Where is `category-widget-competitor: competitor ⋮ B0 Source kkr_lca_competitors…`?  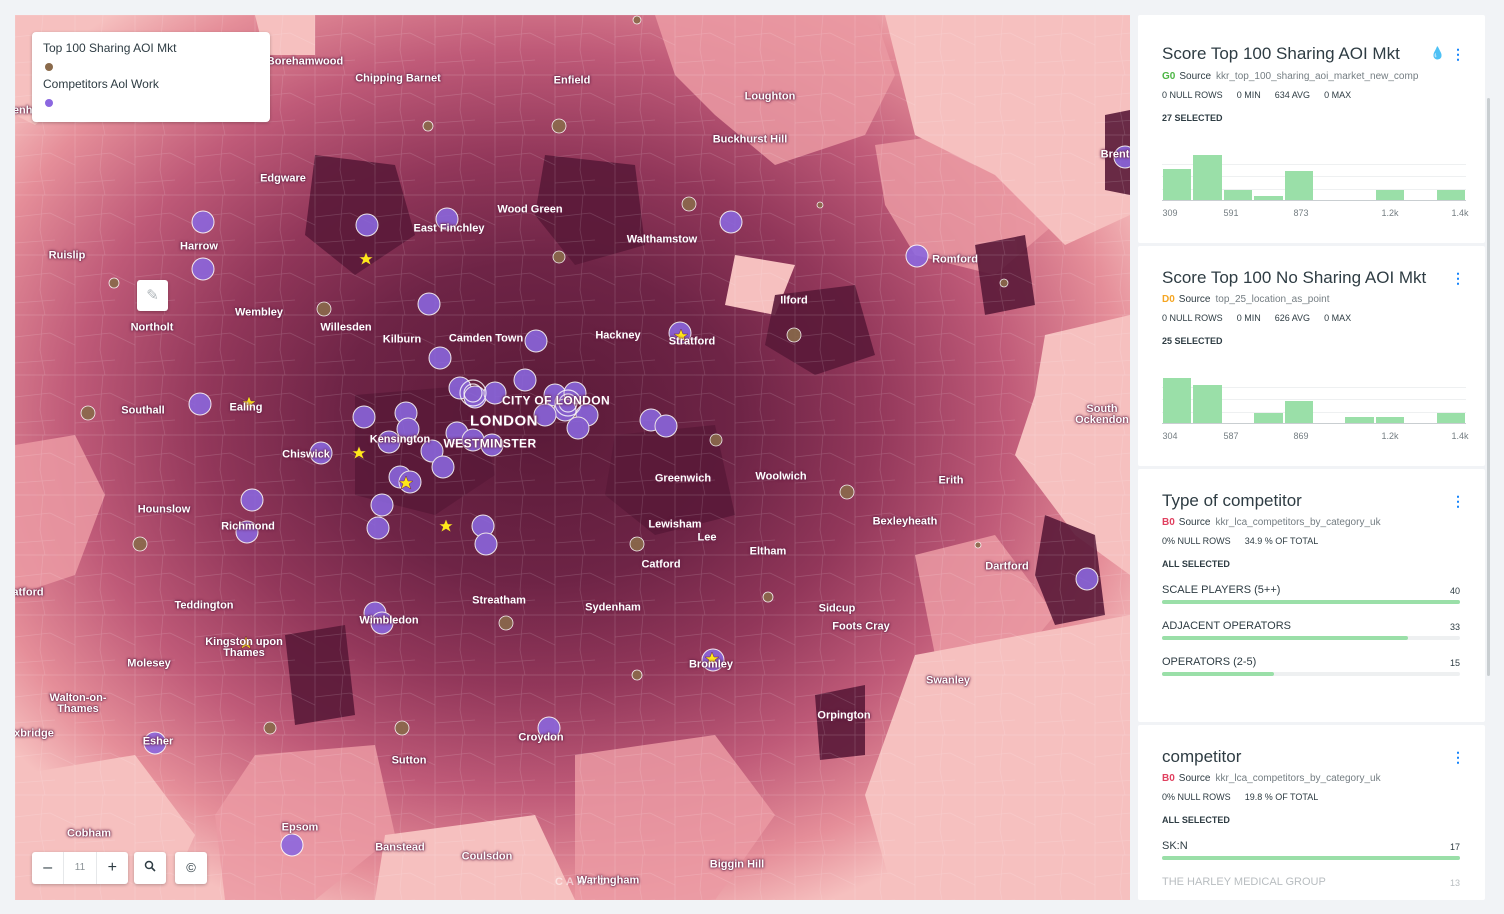 category-widget-competitor: competitor ⋮ B0 Source kkr_lca_competitors… is located at coordinates (1311, 812).